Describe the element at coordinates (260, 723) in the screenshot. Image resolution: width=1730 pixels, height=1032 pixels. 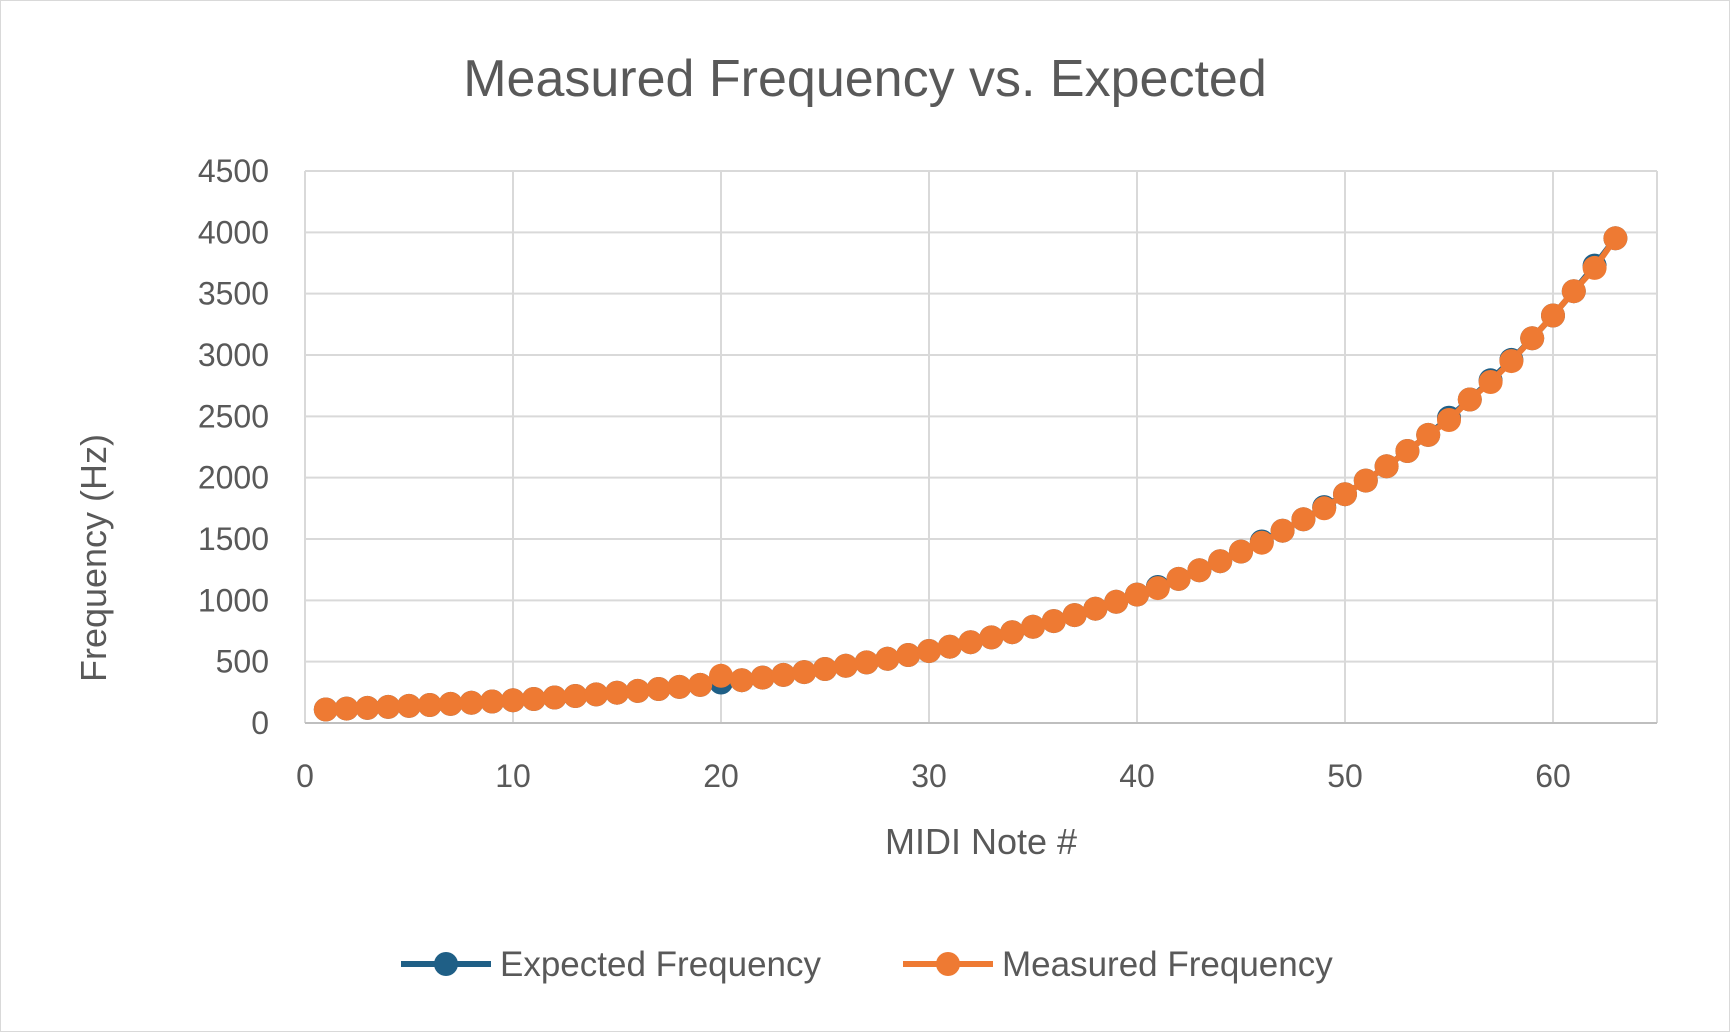
I see `y-tick-label: 0` at that location.